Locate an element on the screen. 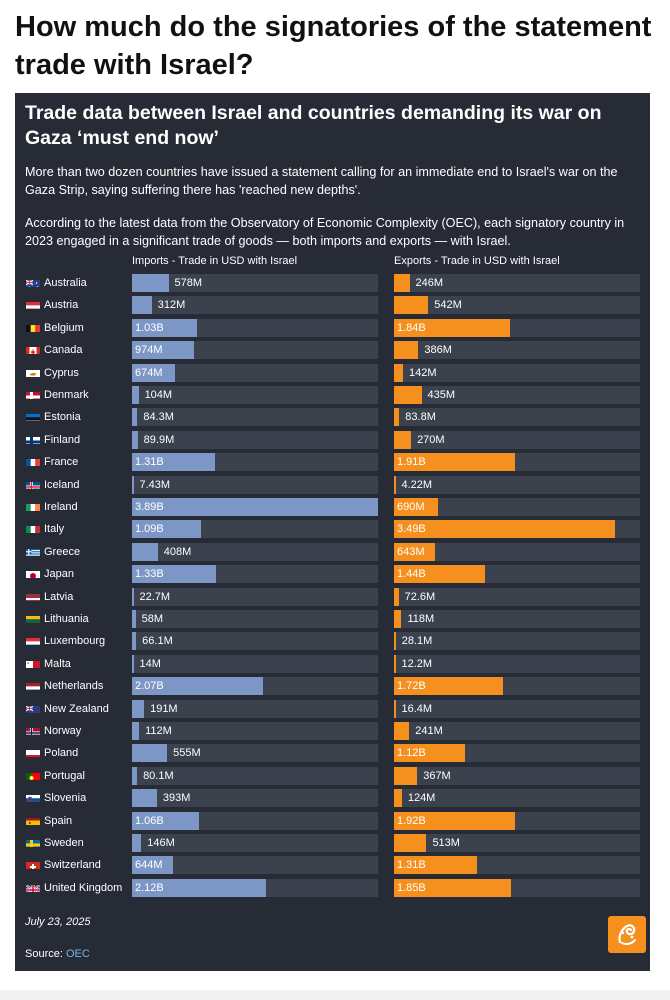 Image resolution: width=670 pixels, height=1000 pixels. chart-row: Slovenia 393M 124M is located at coordinates (332, 798).